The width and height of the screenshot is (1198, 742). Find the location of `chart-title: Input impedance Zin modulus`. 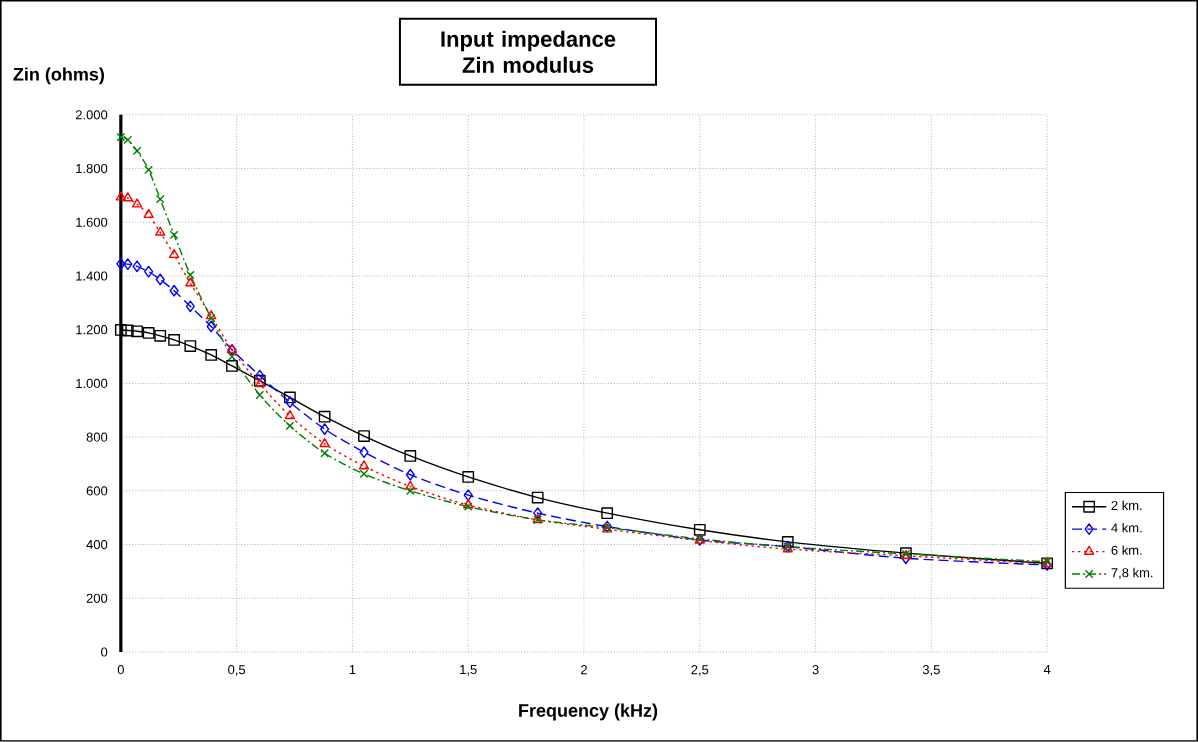

chart-title: Input impedance Zin modulus is located at coordinates (528, 51).